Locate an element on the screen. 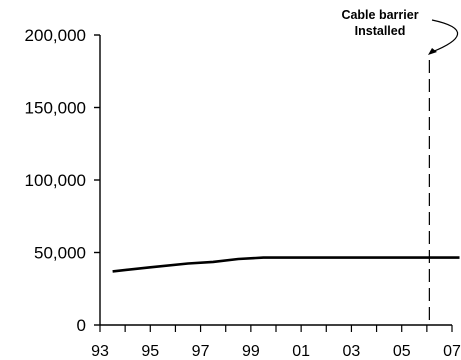 The image size is (461, 360). x-tick-label: 95 is located at coordinates (150, 351).